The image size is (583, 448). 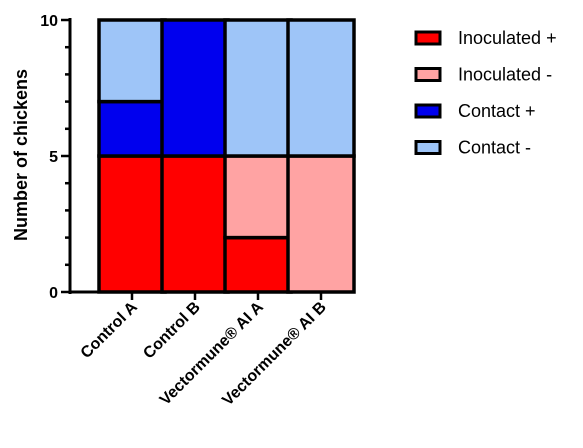 I want to click on y-axis-title: Number of chickens, so click(x=21, y=155).